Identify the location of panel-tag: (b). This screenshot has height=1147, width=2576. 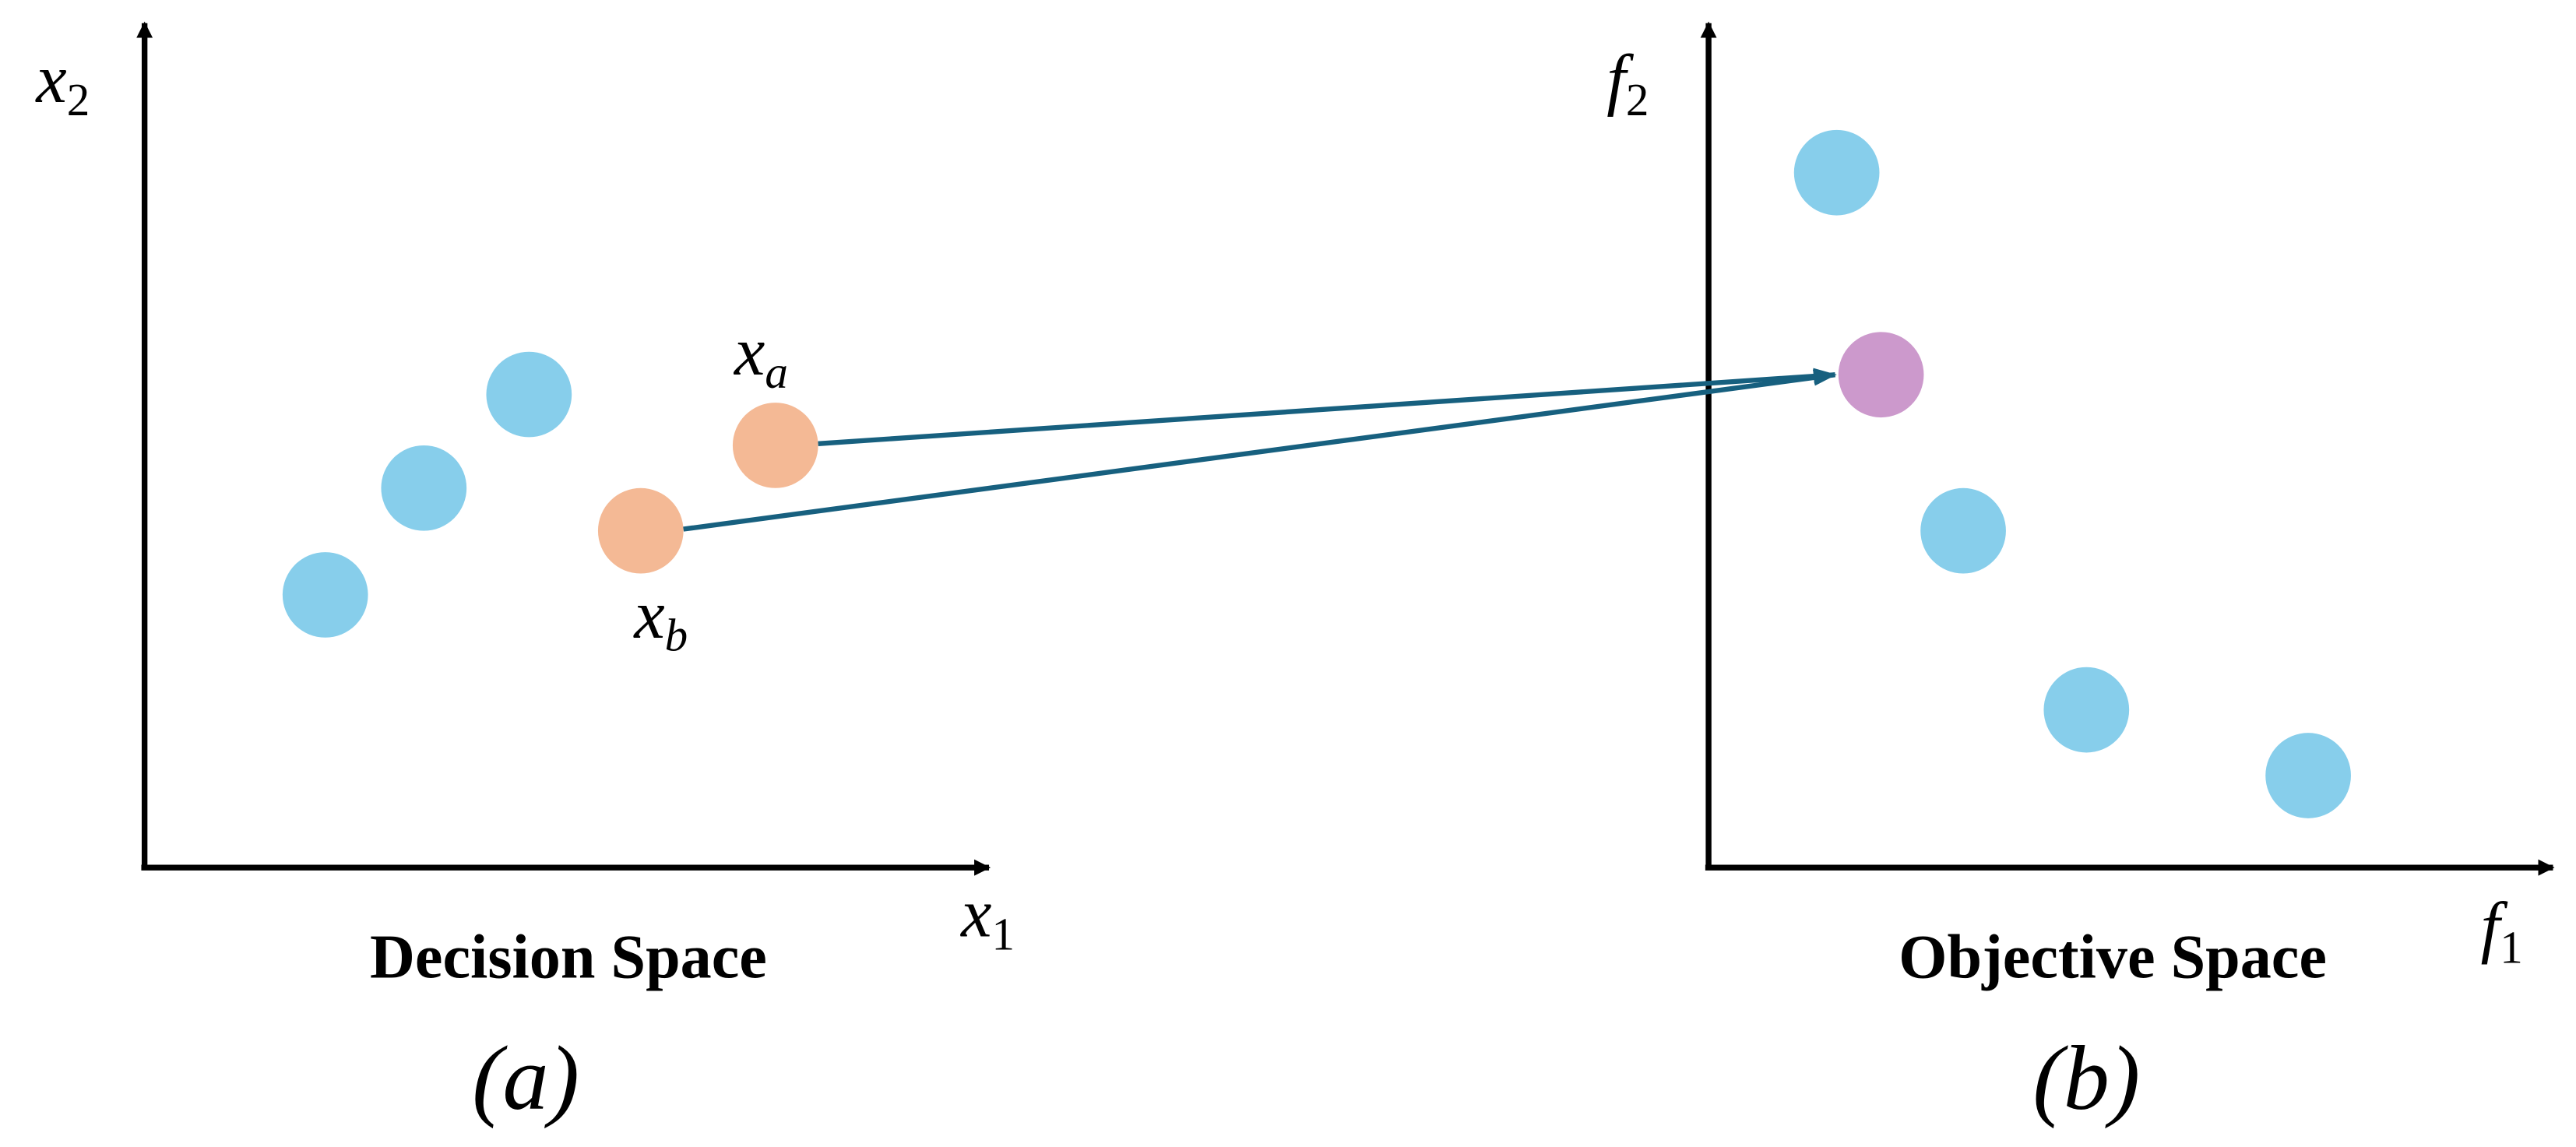
(2086, 1078).